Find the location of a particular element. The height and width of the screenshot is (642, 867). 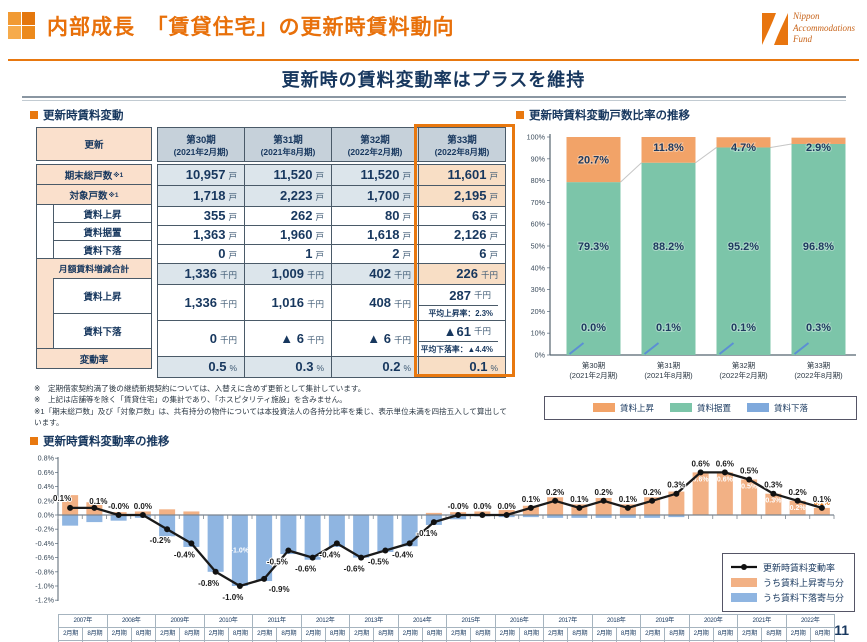

row-label: 変動率 is located at coordinates (94, 358).